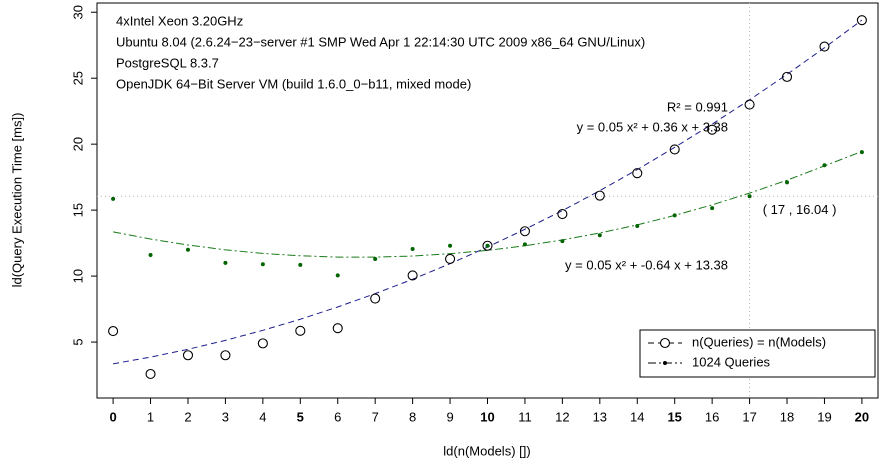 Image resolution: width=880 pixels, height=465 pixels. Describe the element at coordinates (112, 416) in the screenshot. I see `x-tick-label: 0` at that location.